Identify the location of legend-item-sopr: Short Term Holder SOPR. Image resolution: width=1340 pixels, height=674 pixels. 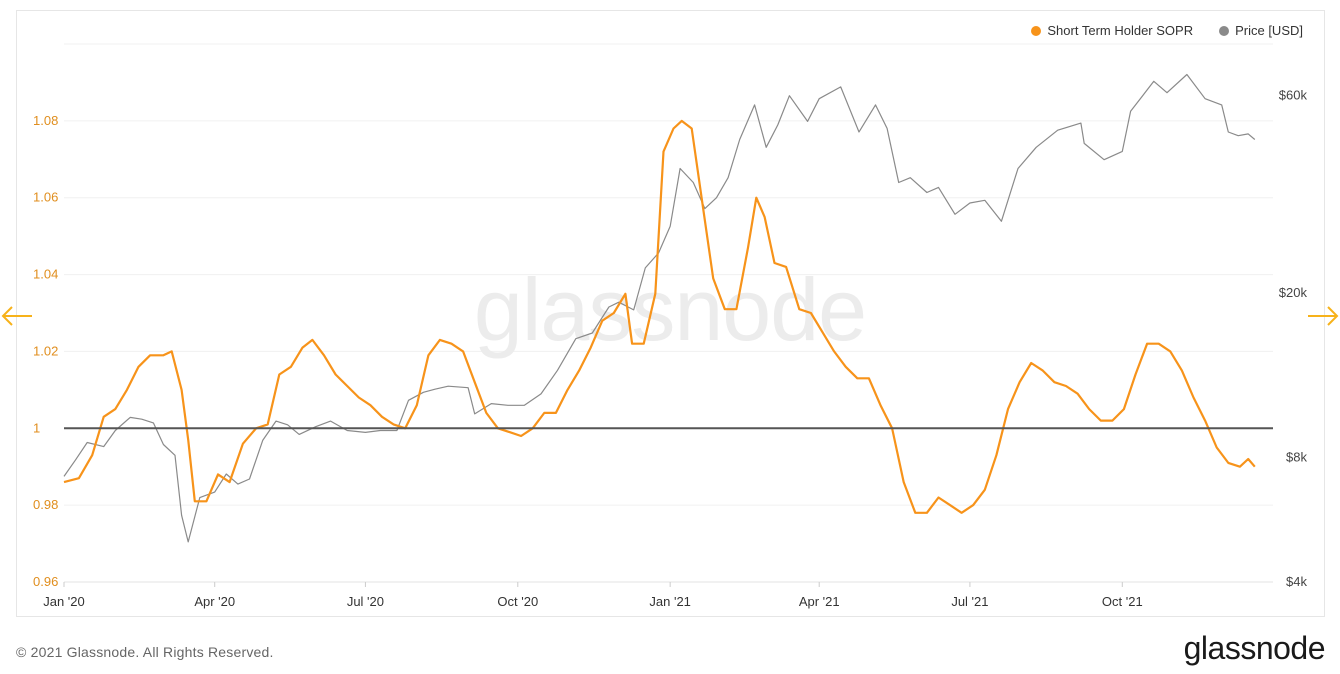
(1112, 30).